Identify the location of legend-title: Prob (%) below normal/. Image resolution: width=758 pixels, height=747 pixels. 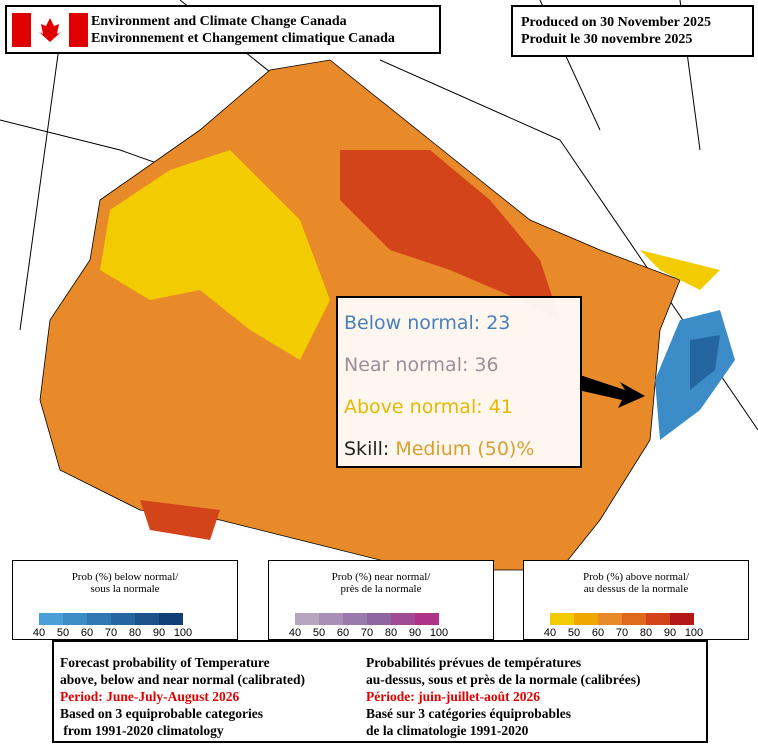
(125, 577).